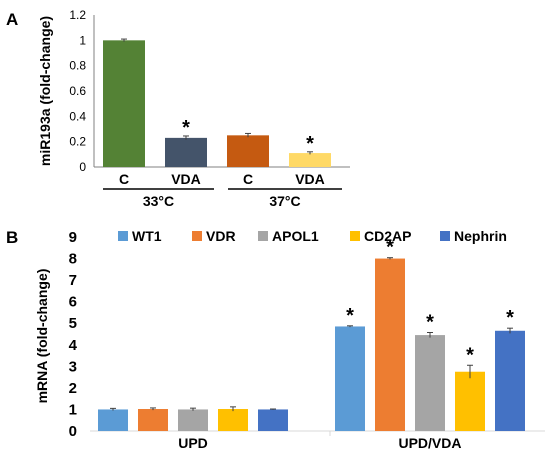 Image resolution: width=550 pixels, height=458 pixels. I want to click on y-tick-label: 8, so click(73, 259).